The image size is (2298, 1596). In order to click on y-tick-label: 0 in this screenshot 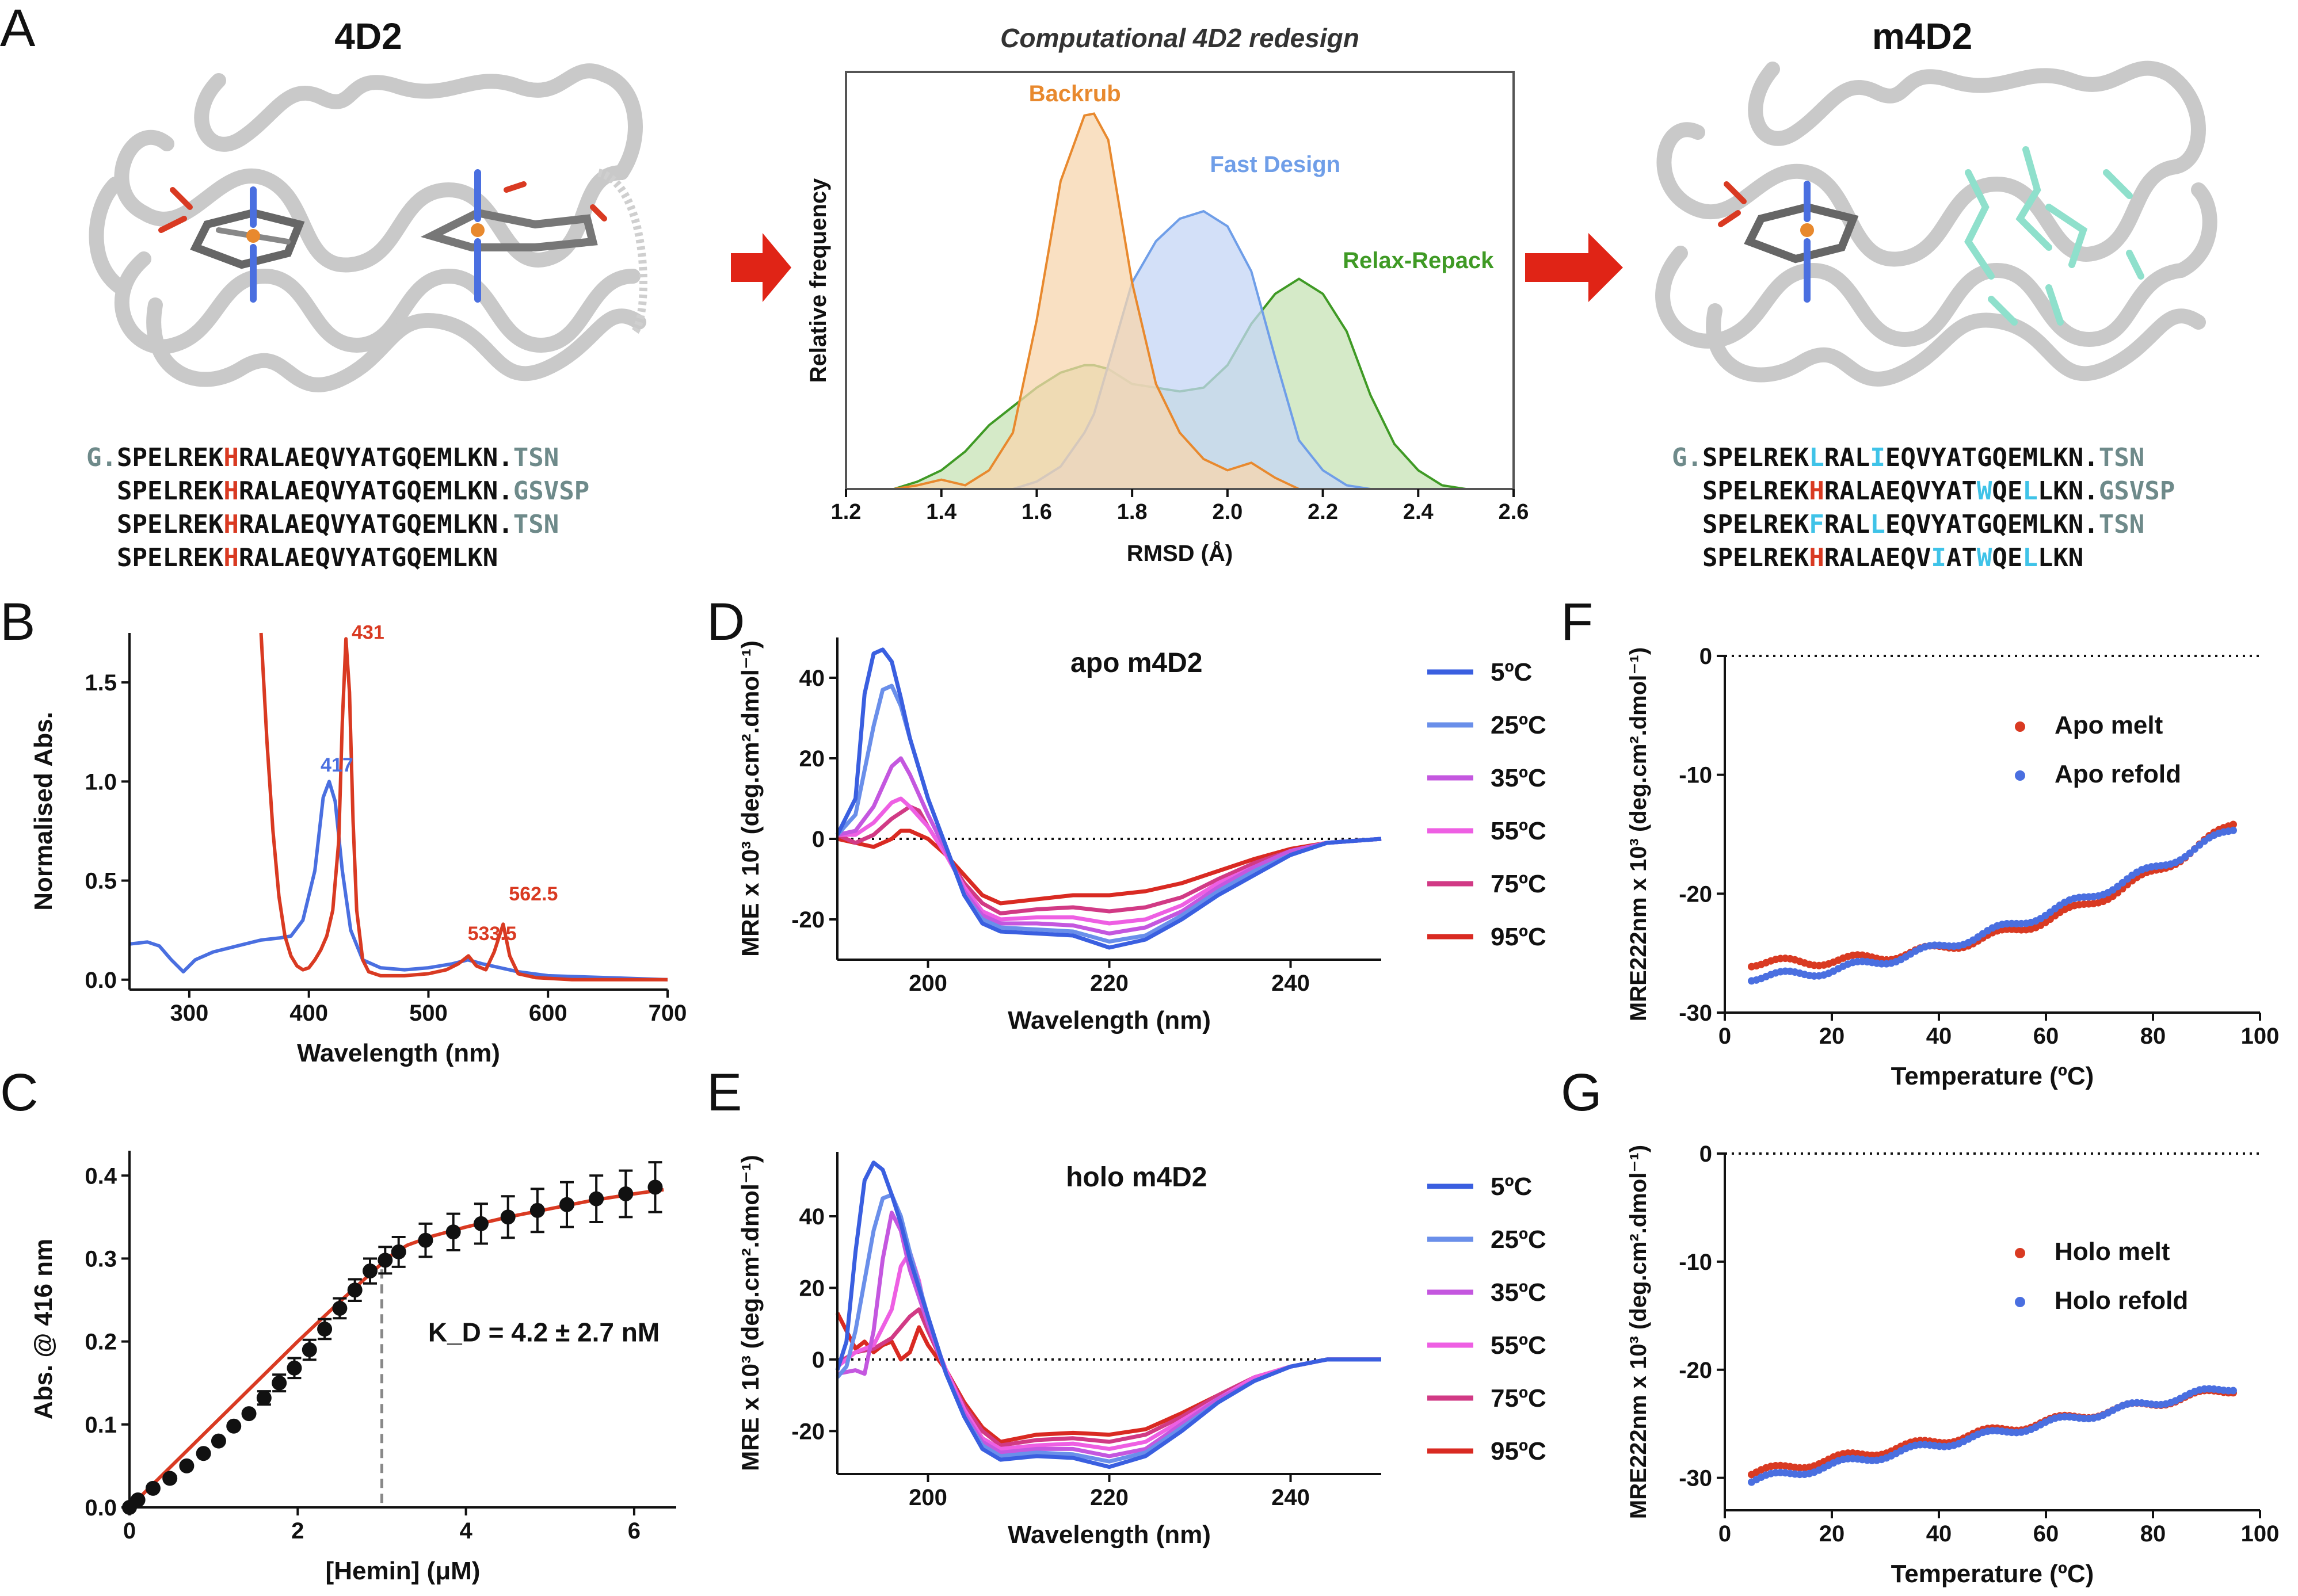, I will do `click(818, 839)`.